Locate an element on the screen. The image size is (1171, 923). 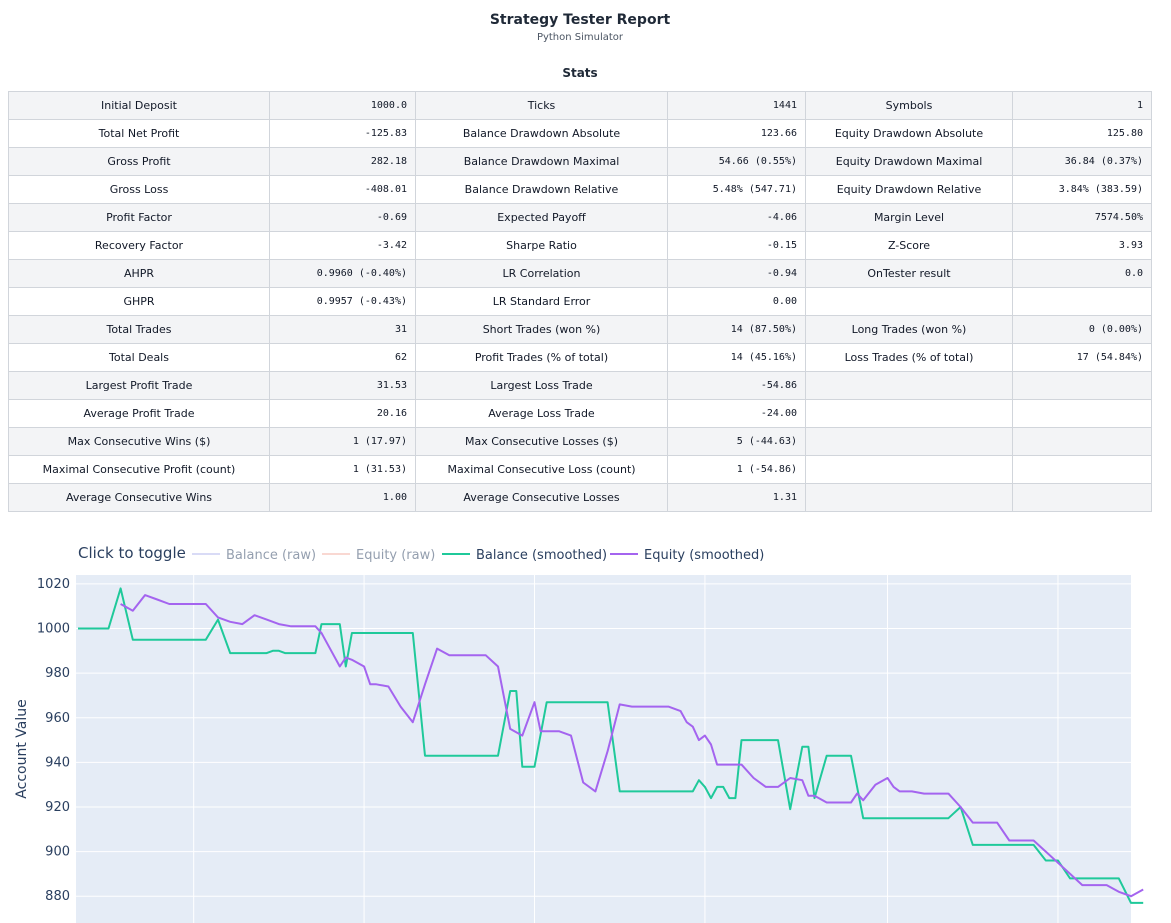
stat-label: GHPR is located at coordinates (139, 301).